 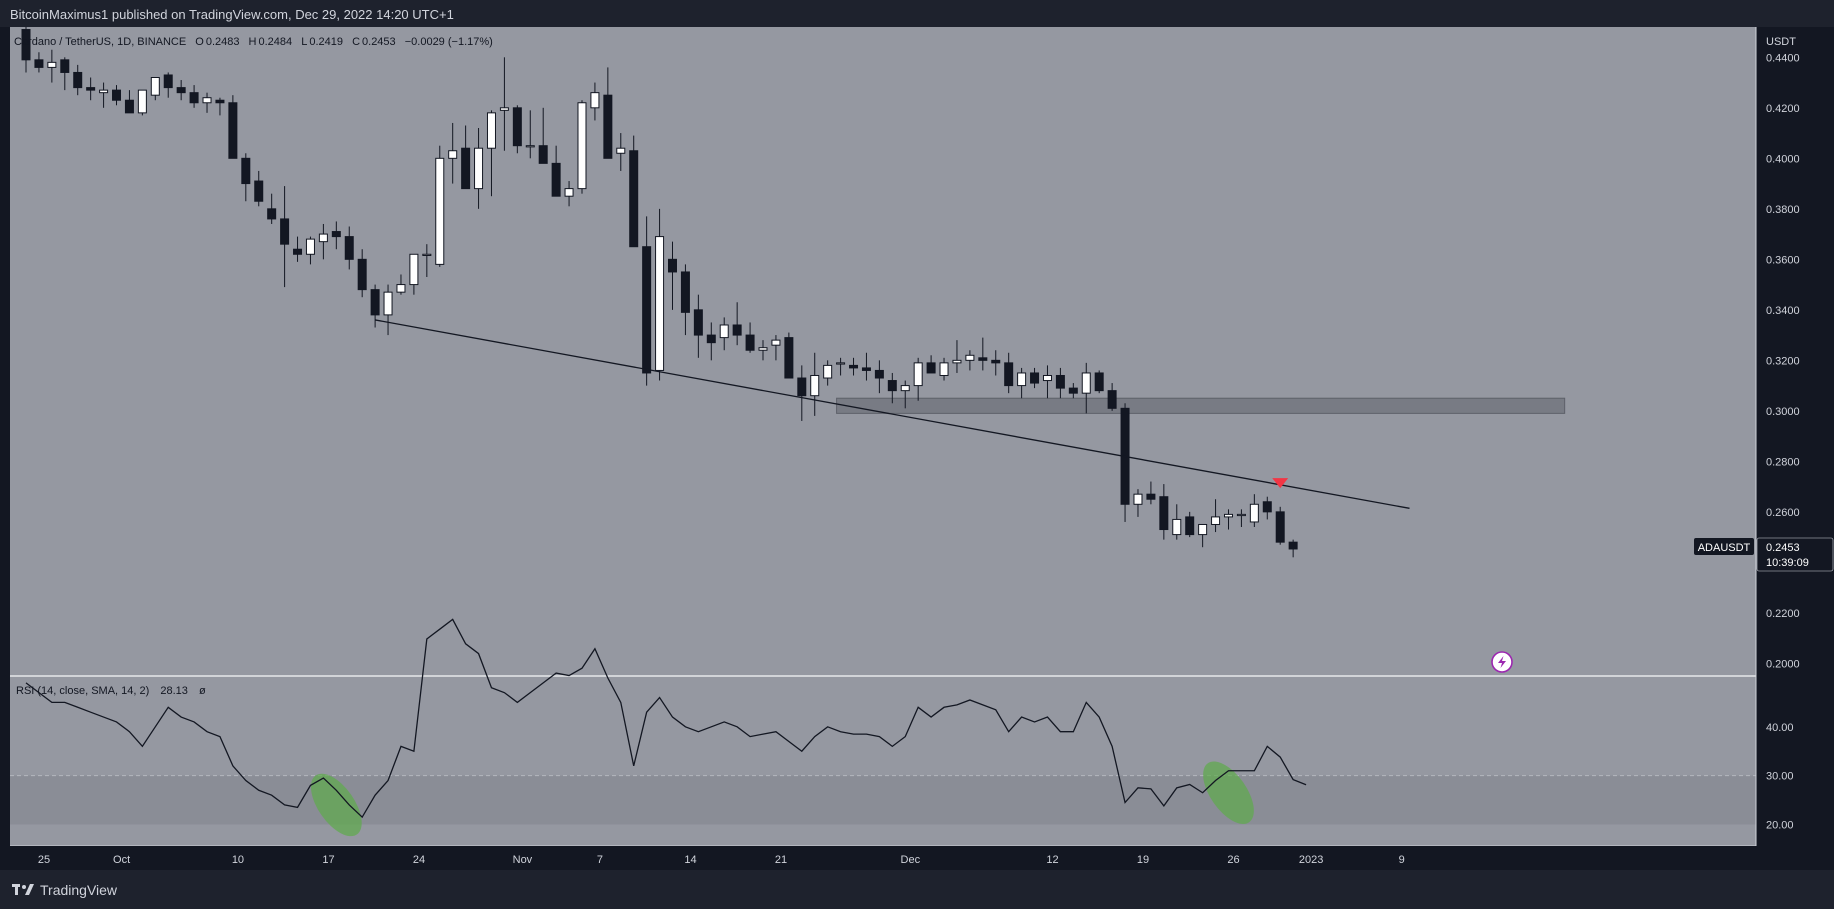 What do you see at coordinates (1780, 825) in the screenshot?
I see `rsi-tick-label: 20.00` at bounding box center [1780, 825].